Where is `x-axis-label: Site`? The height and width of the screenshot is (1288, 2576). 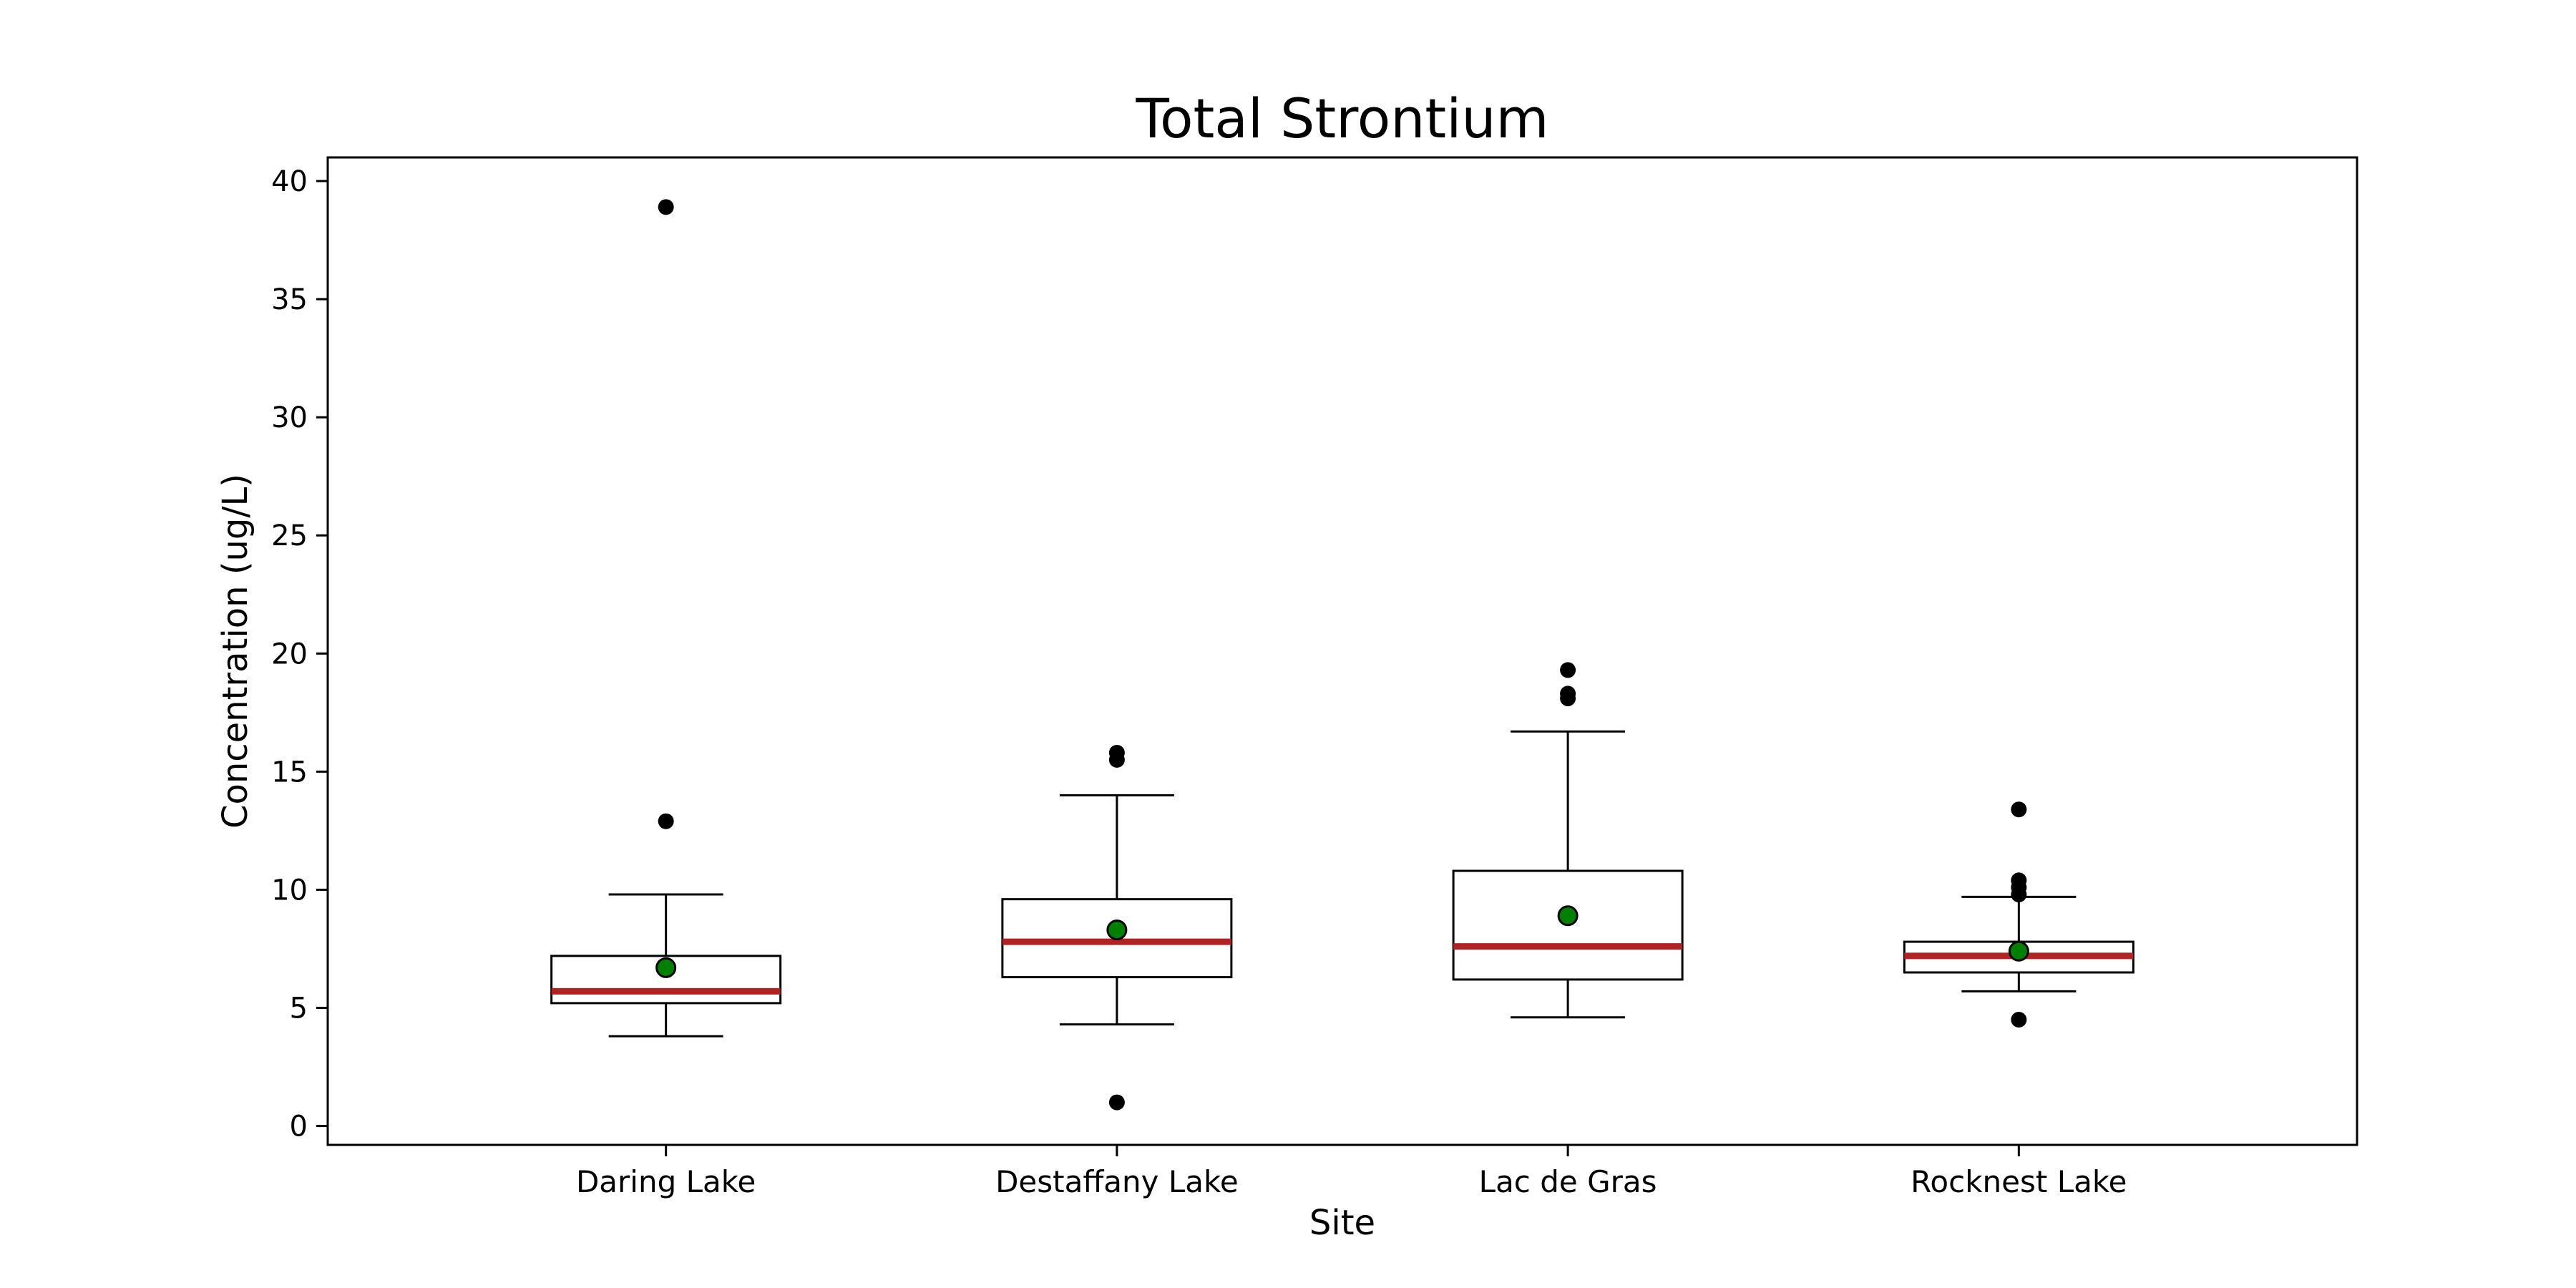
x-axis-label: Site is located at coordinates (1342, 1223).